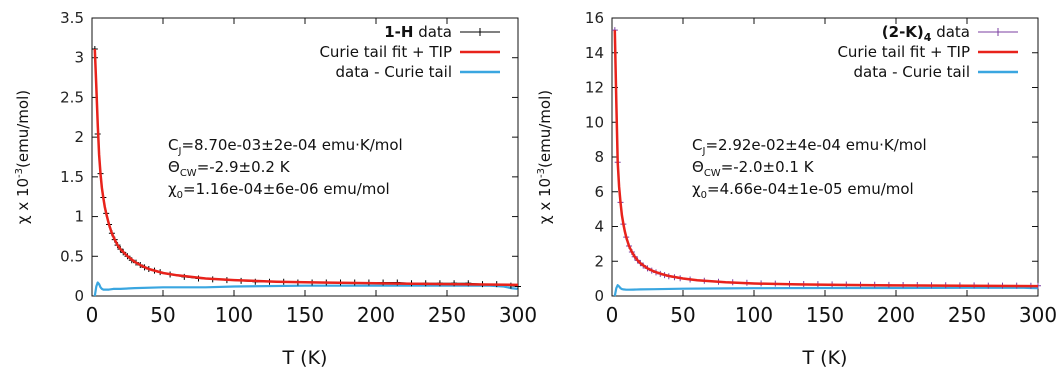 This screenshot has height=373, width=1062. Describe the element at coordinates (72, 177) in the screenshot. I see `y-tick-label: 1.5` at that location.